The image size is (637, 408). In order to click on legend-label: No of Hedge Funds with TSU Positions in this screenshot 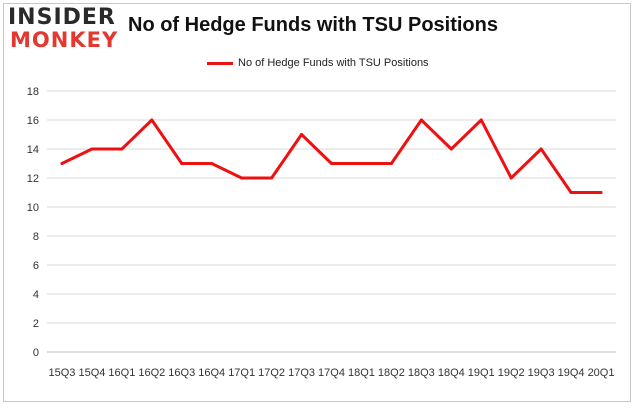, I will do `click(333, 63)`.